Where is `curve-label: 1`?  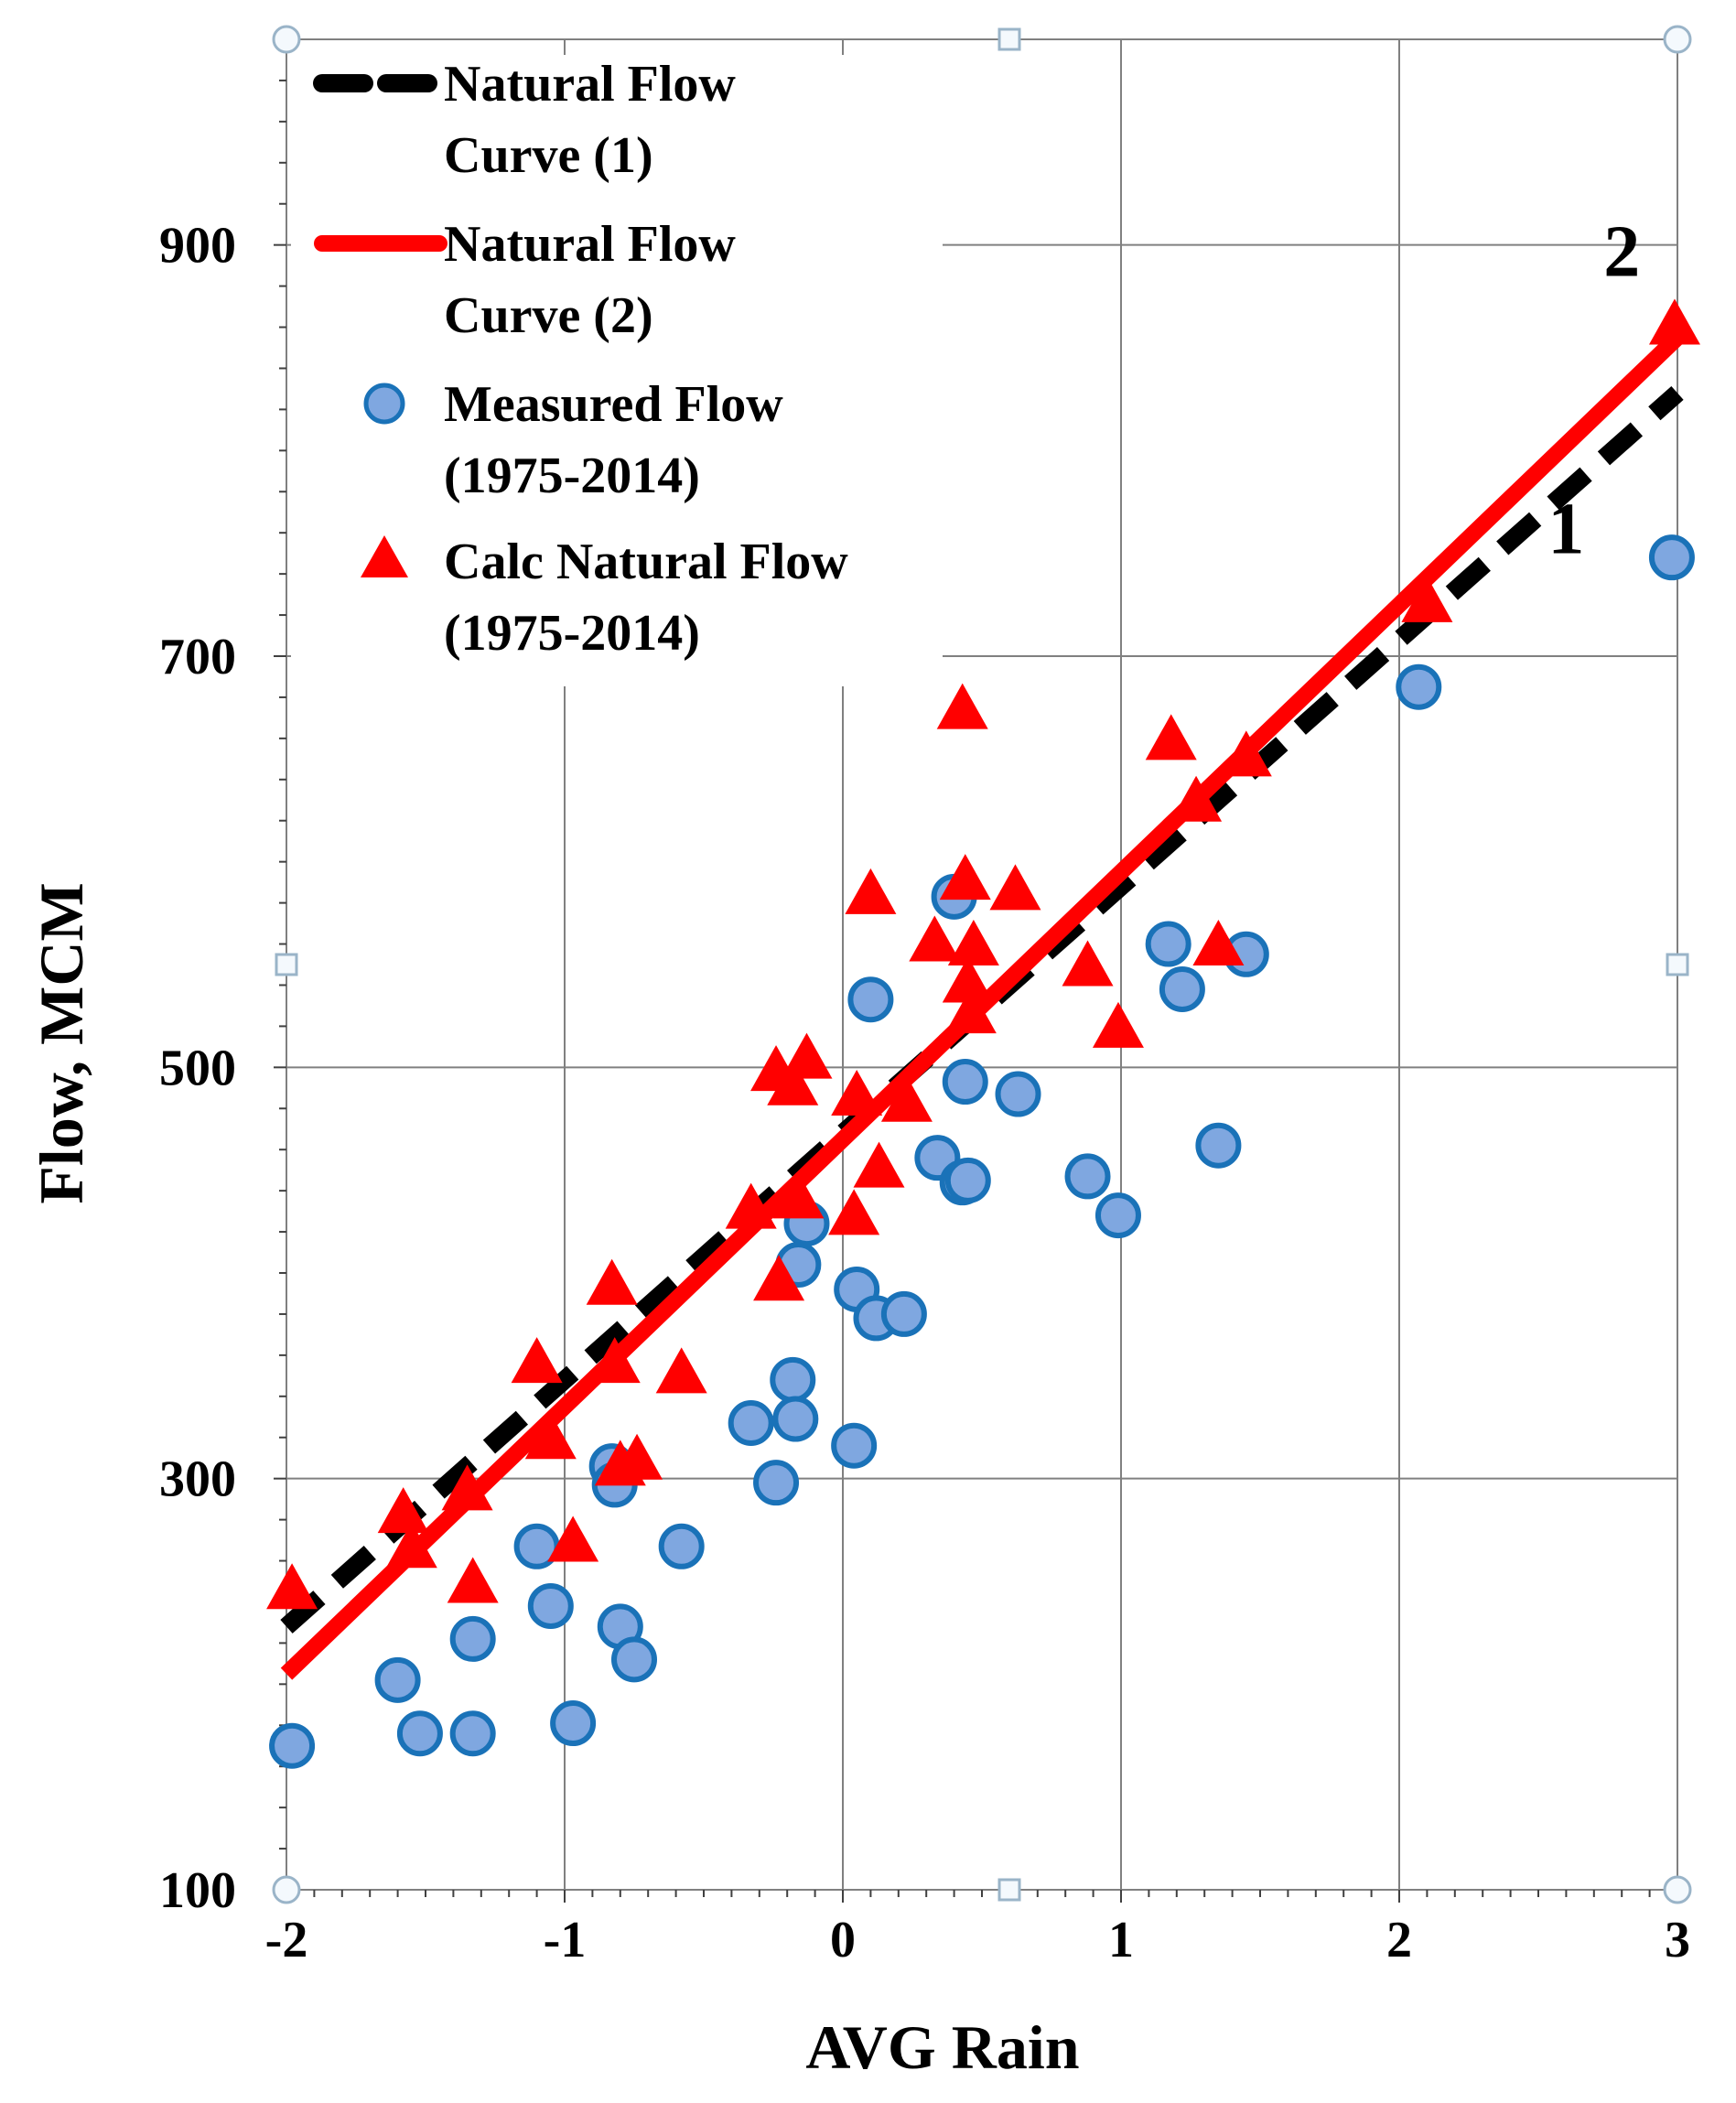
curve-label: 1 is located at coordinates (1565, 530).